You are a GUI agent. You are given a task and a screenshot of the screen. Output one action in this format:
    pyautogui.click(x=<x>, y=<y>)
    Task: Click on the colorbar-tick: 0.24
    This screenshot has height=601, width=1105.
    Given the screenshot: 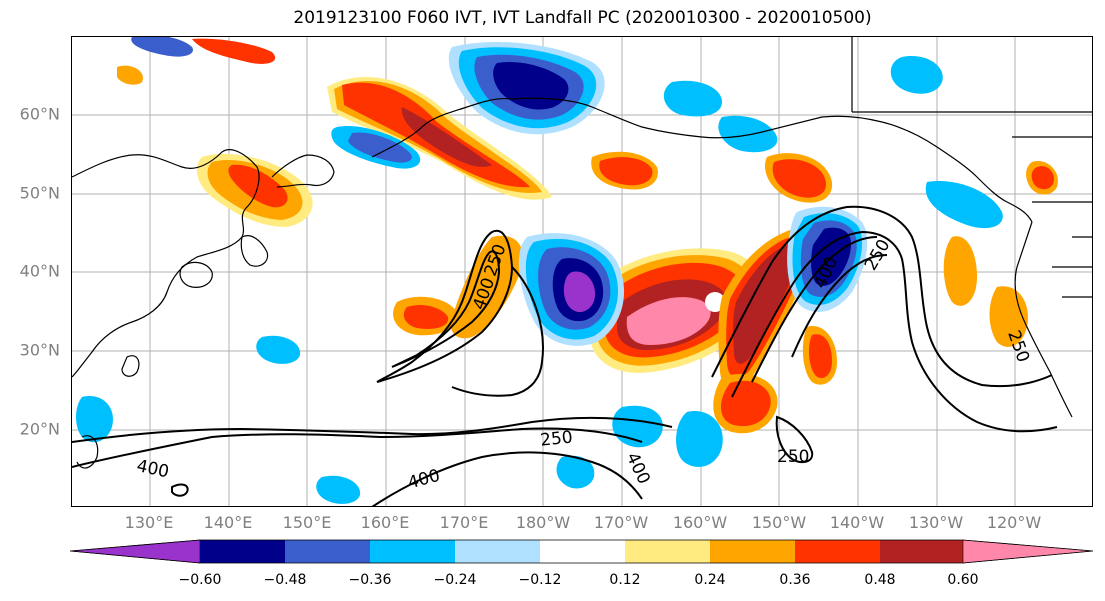 What is the action you would take?
    pyautogui.click(x=710, y=580)
    